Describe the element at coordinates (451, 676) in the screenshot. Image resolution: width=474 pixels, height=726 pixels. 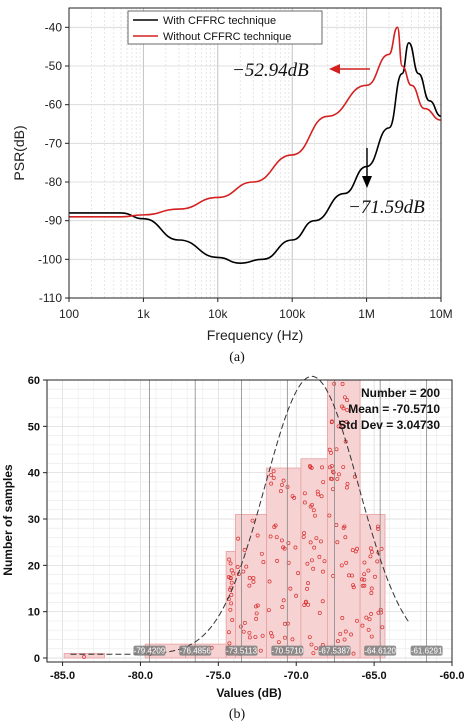
I see `histogram-x-tick-label: -60.0` at that location.